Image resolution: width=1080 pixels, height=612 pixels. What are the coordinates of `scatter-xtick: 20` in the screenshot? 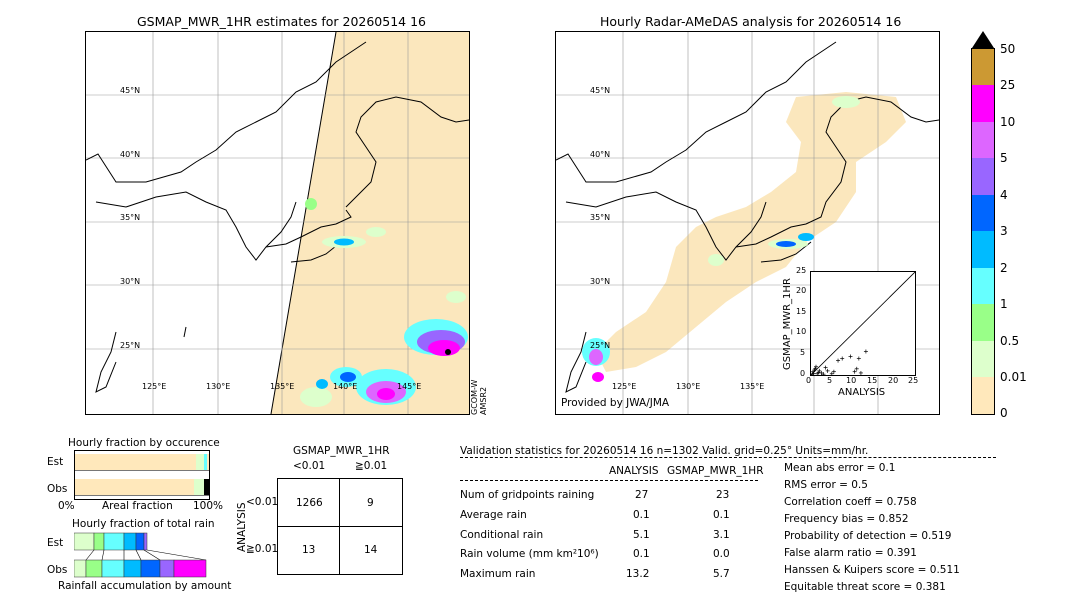 It's located at (893, 380).